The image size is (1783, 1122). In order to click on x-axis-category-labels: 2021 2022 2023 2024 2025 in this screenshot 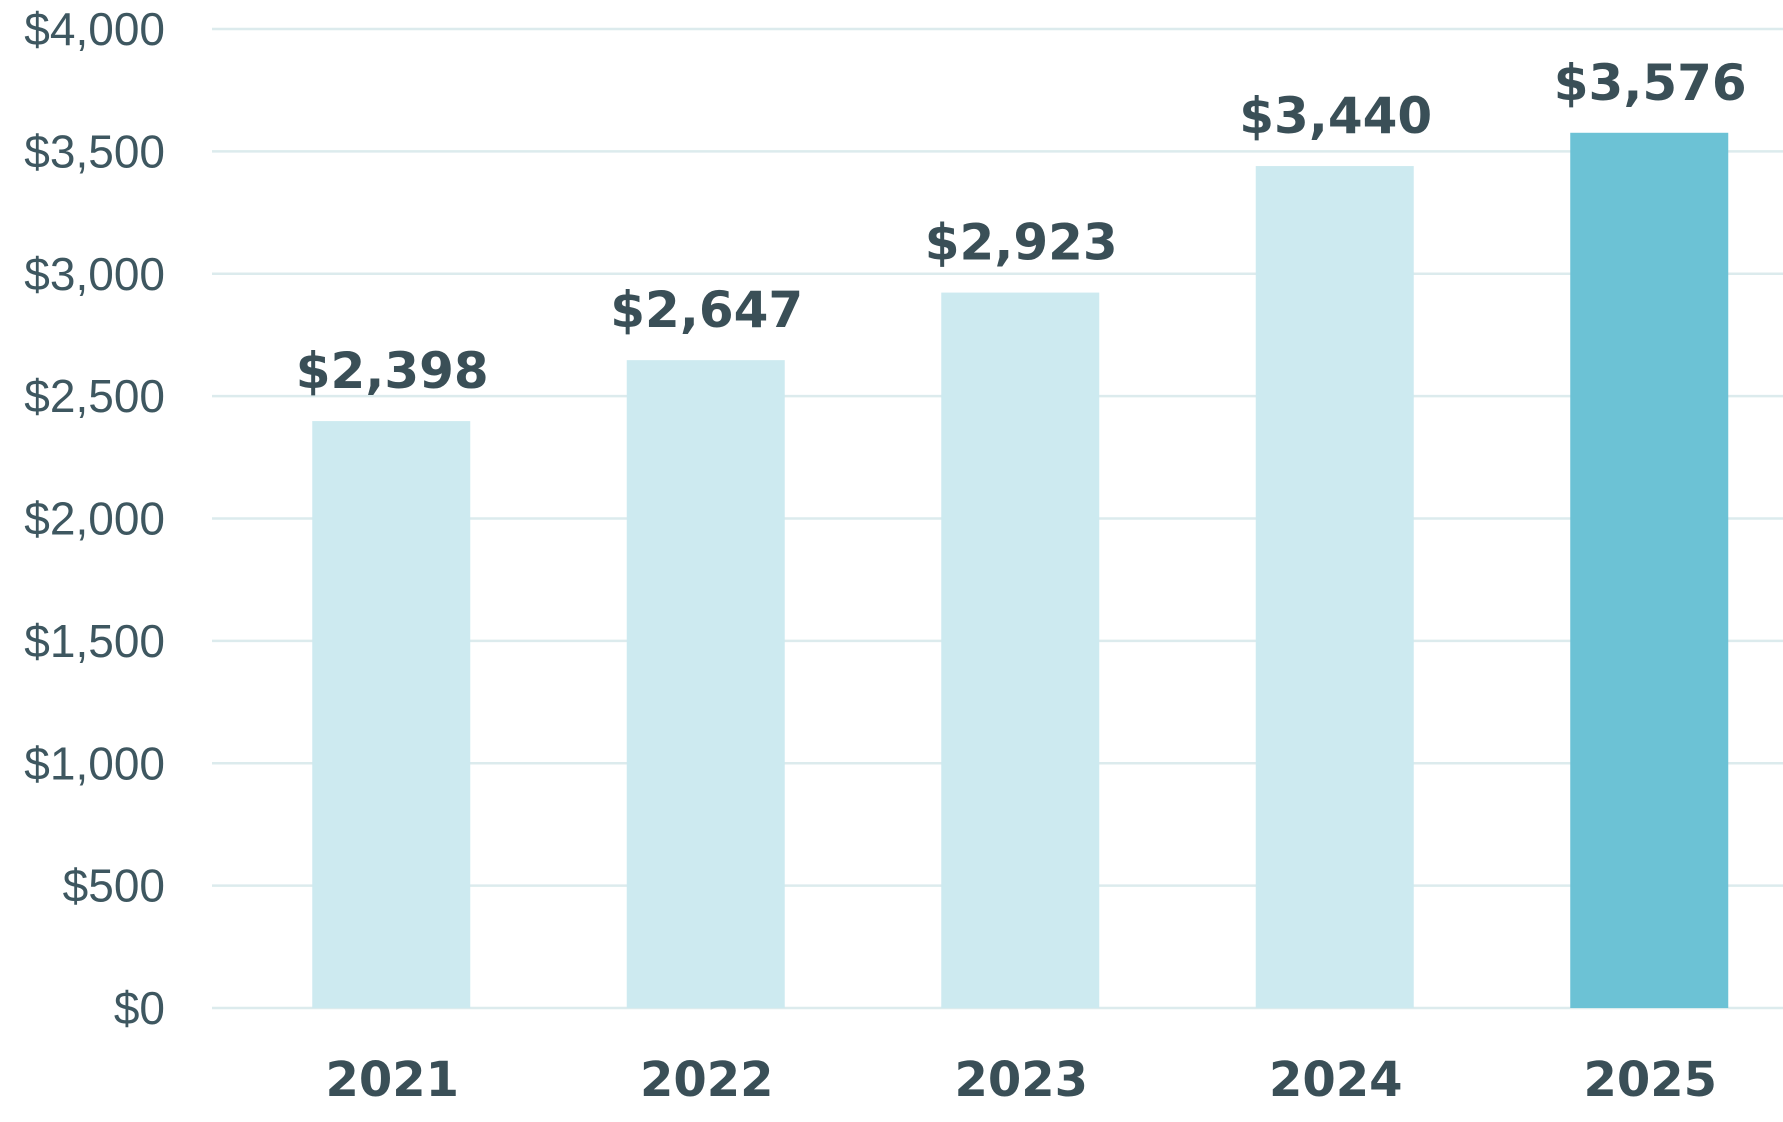, I will do `click(1021, 1080)`.